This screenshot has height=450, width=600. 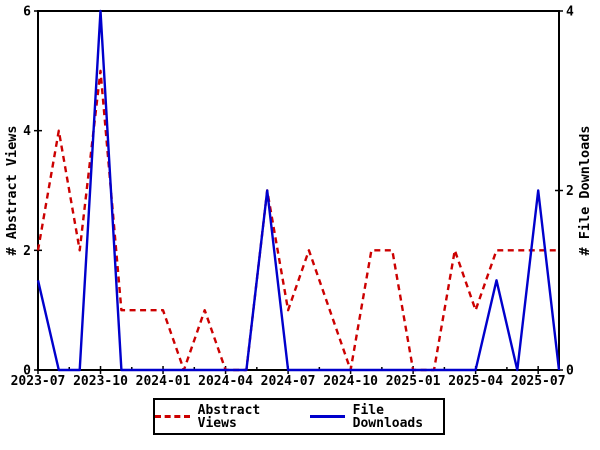 What do you see at coordinates (225, 381) in the screenshot?
I see `x-tick-label: 2024-04` at bounding box center [225, 381].